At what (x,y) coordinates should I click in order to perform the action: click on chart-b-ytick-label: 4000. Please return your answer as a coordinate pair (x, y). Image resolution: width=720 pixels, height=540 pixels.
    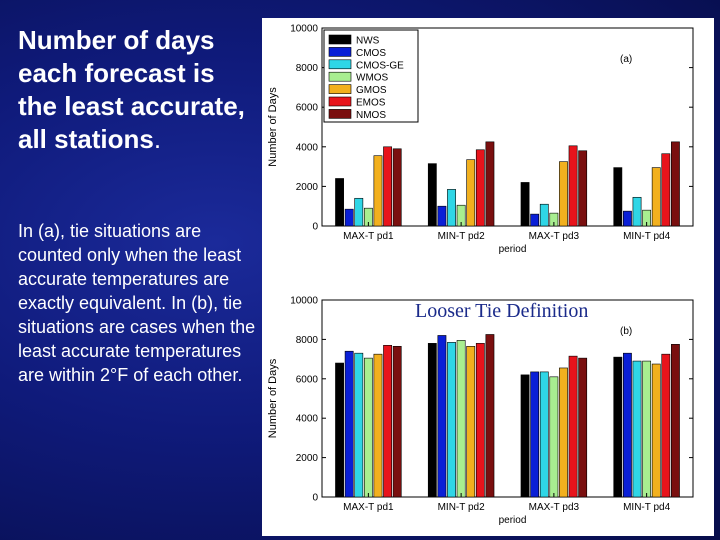
    Looking at the image, I should click on (307, 419).